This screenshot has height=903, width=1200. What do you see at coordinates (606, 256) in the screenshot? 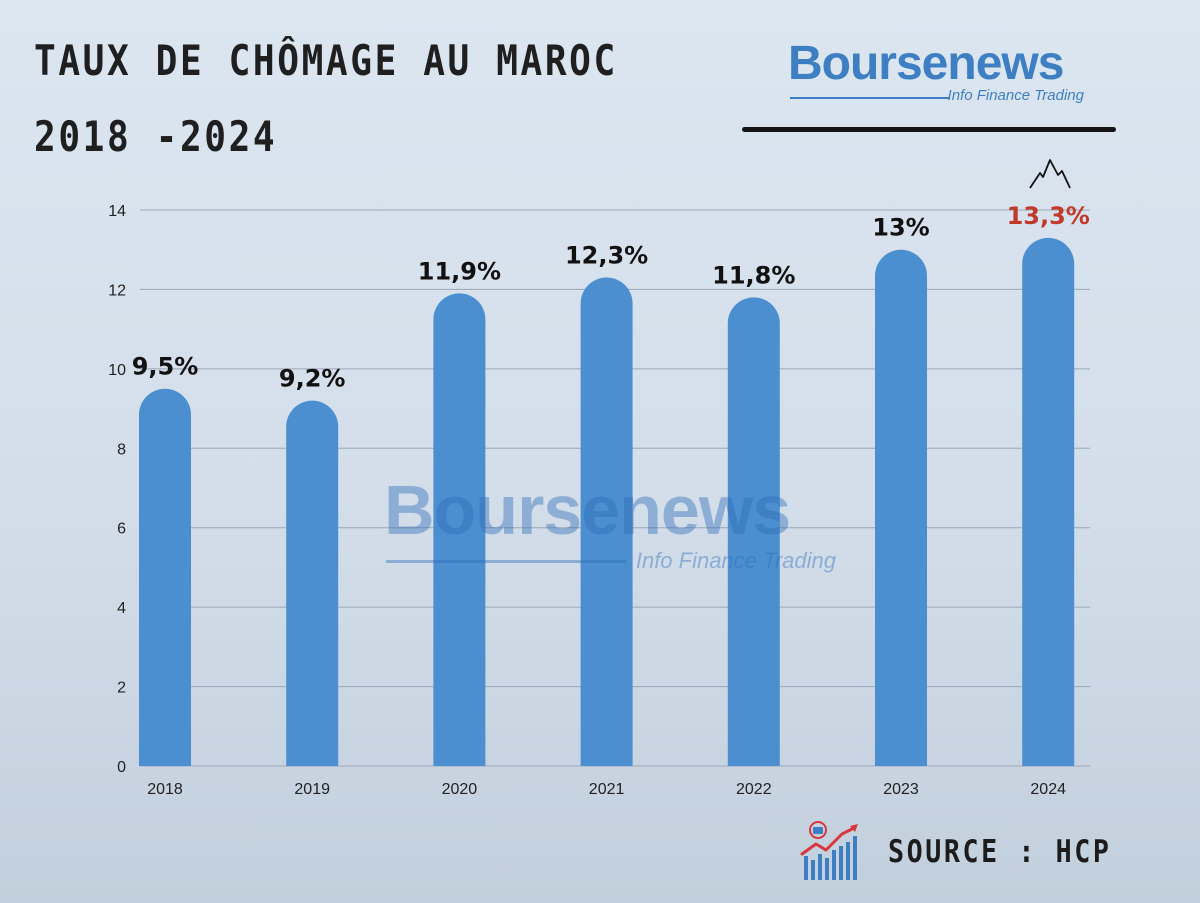
I see `data-label: 12,3%` at bounding box center [606, 256].